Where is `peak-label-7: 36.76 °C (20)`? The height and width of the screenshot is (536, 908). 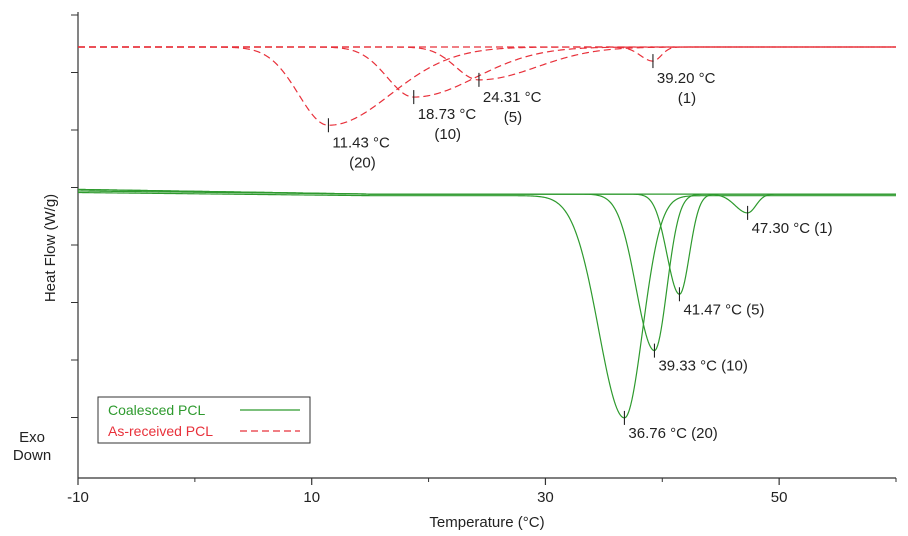 peak-label-7: 36.76 °C (20) is located at coordinates (672, 433).